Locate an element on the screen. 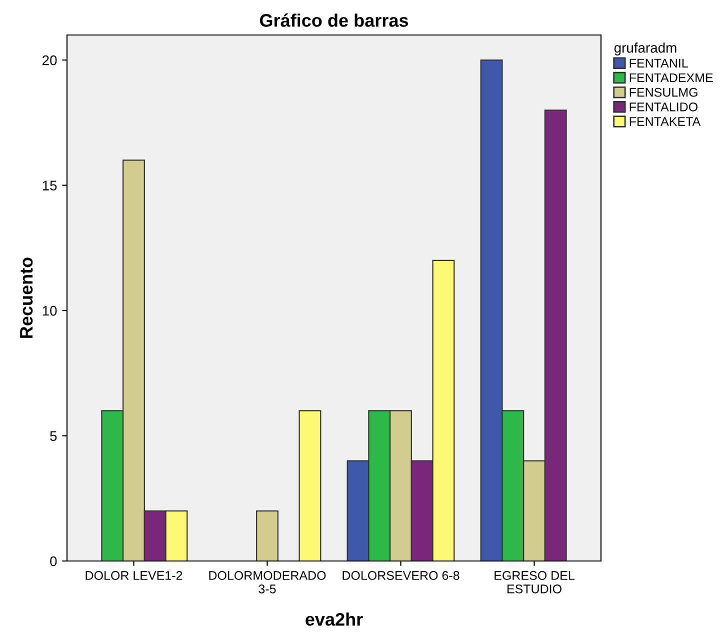 The height and width of the screenshot is (637, 722). x-tick-label: EGRESO DEL ESTUDIO is located at coordinates (534, 582).